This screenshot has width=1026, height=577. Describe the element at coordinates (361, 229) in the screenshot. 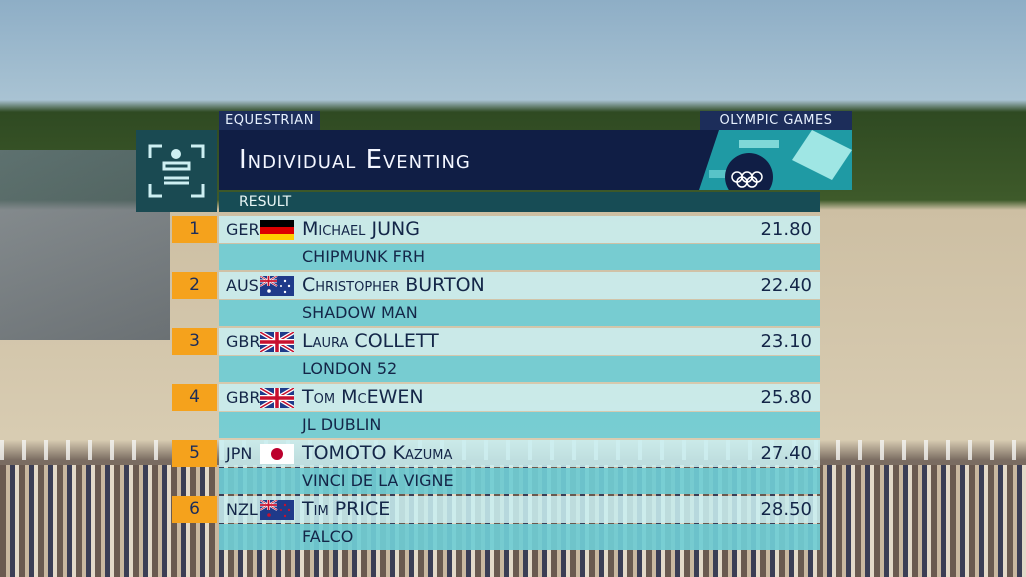

I see `athlete-name: Michael JUNG` at that location.